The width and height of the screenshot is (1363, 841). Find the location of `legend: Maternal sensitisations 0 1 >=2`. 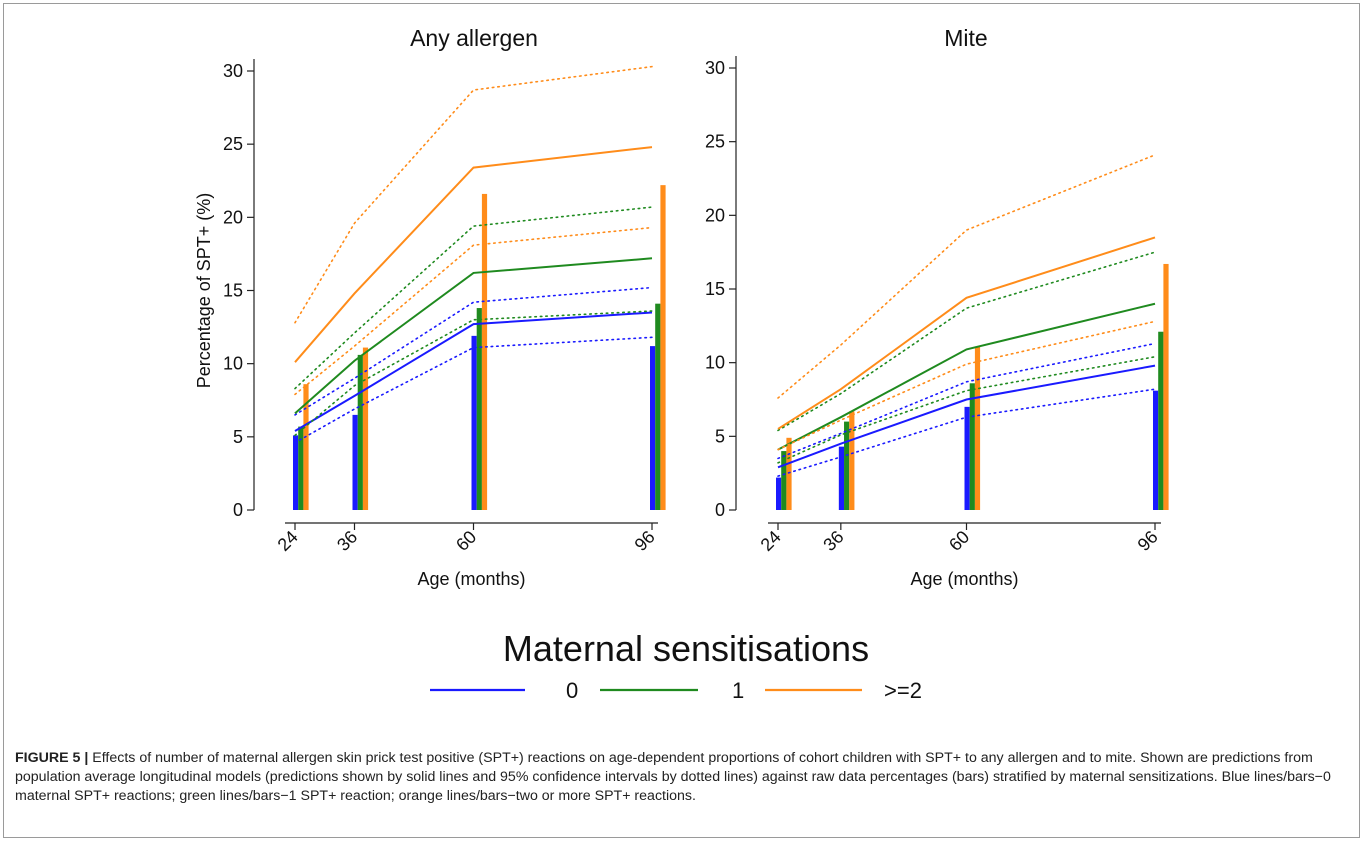

legend: Maternal sensitisations 0 1 >=2 is located at coordinates (676, 665).